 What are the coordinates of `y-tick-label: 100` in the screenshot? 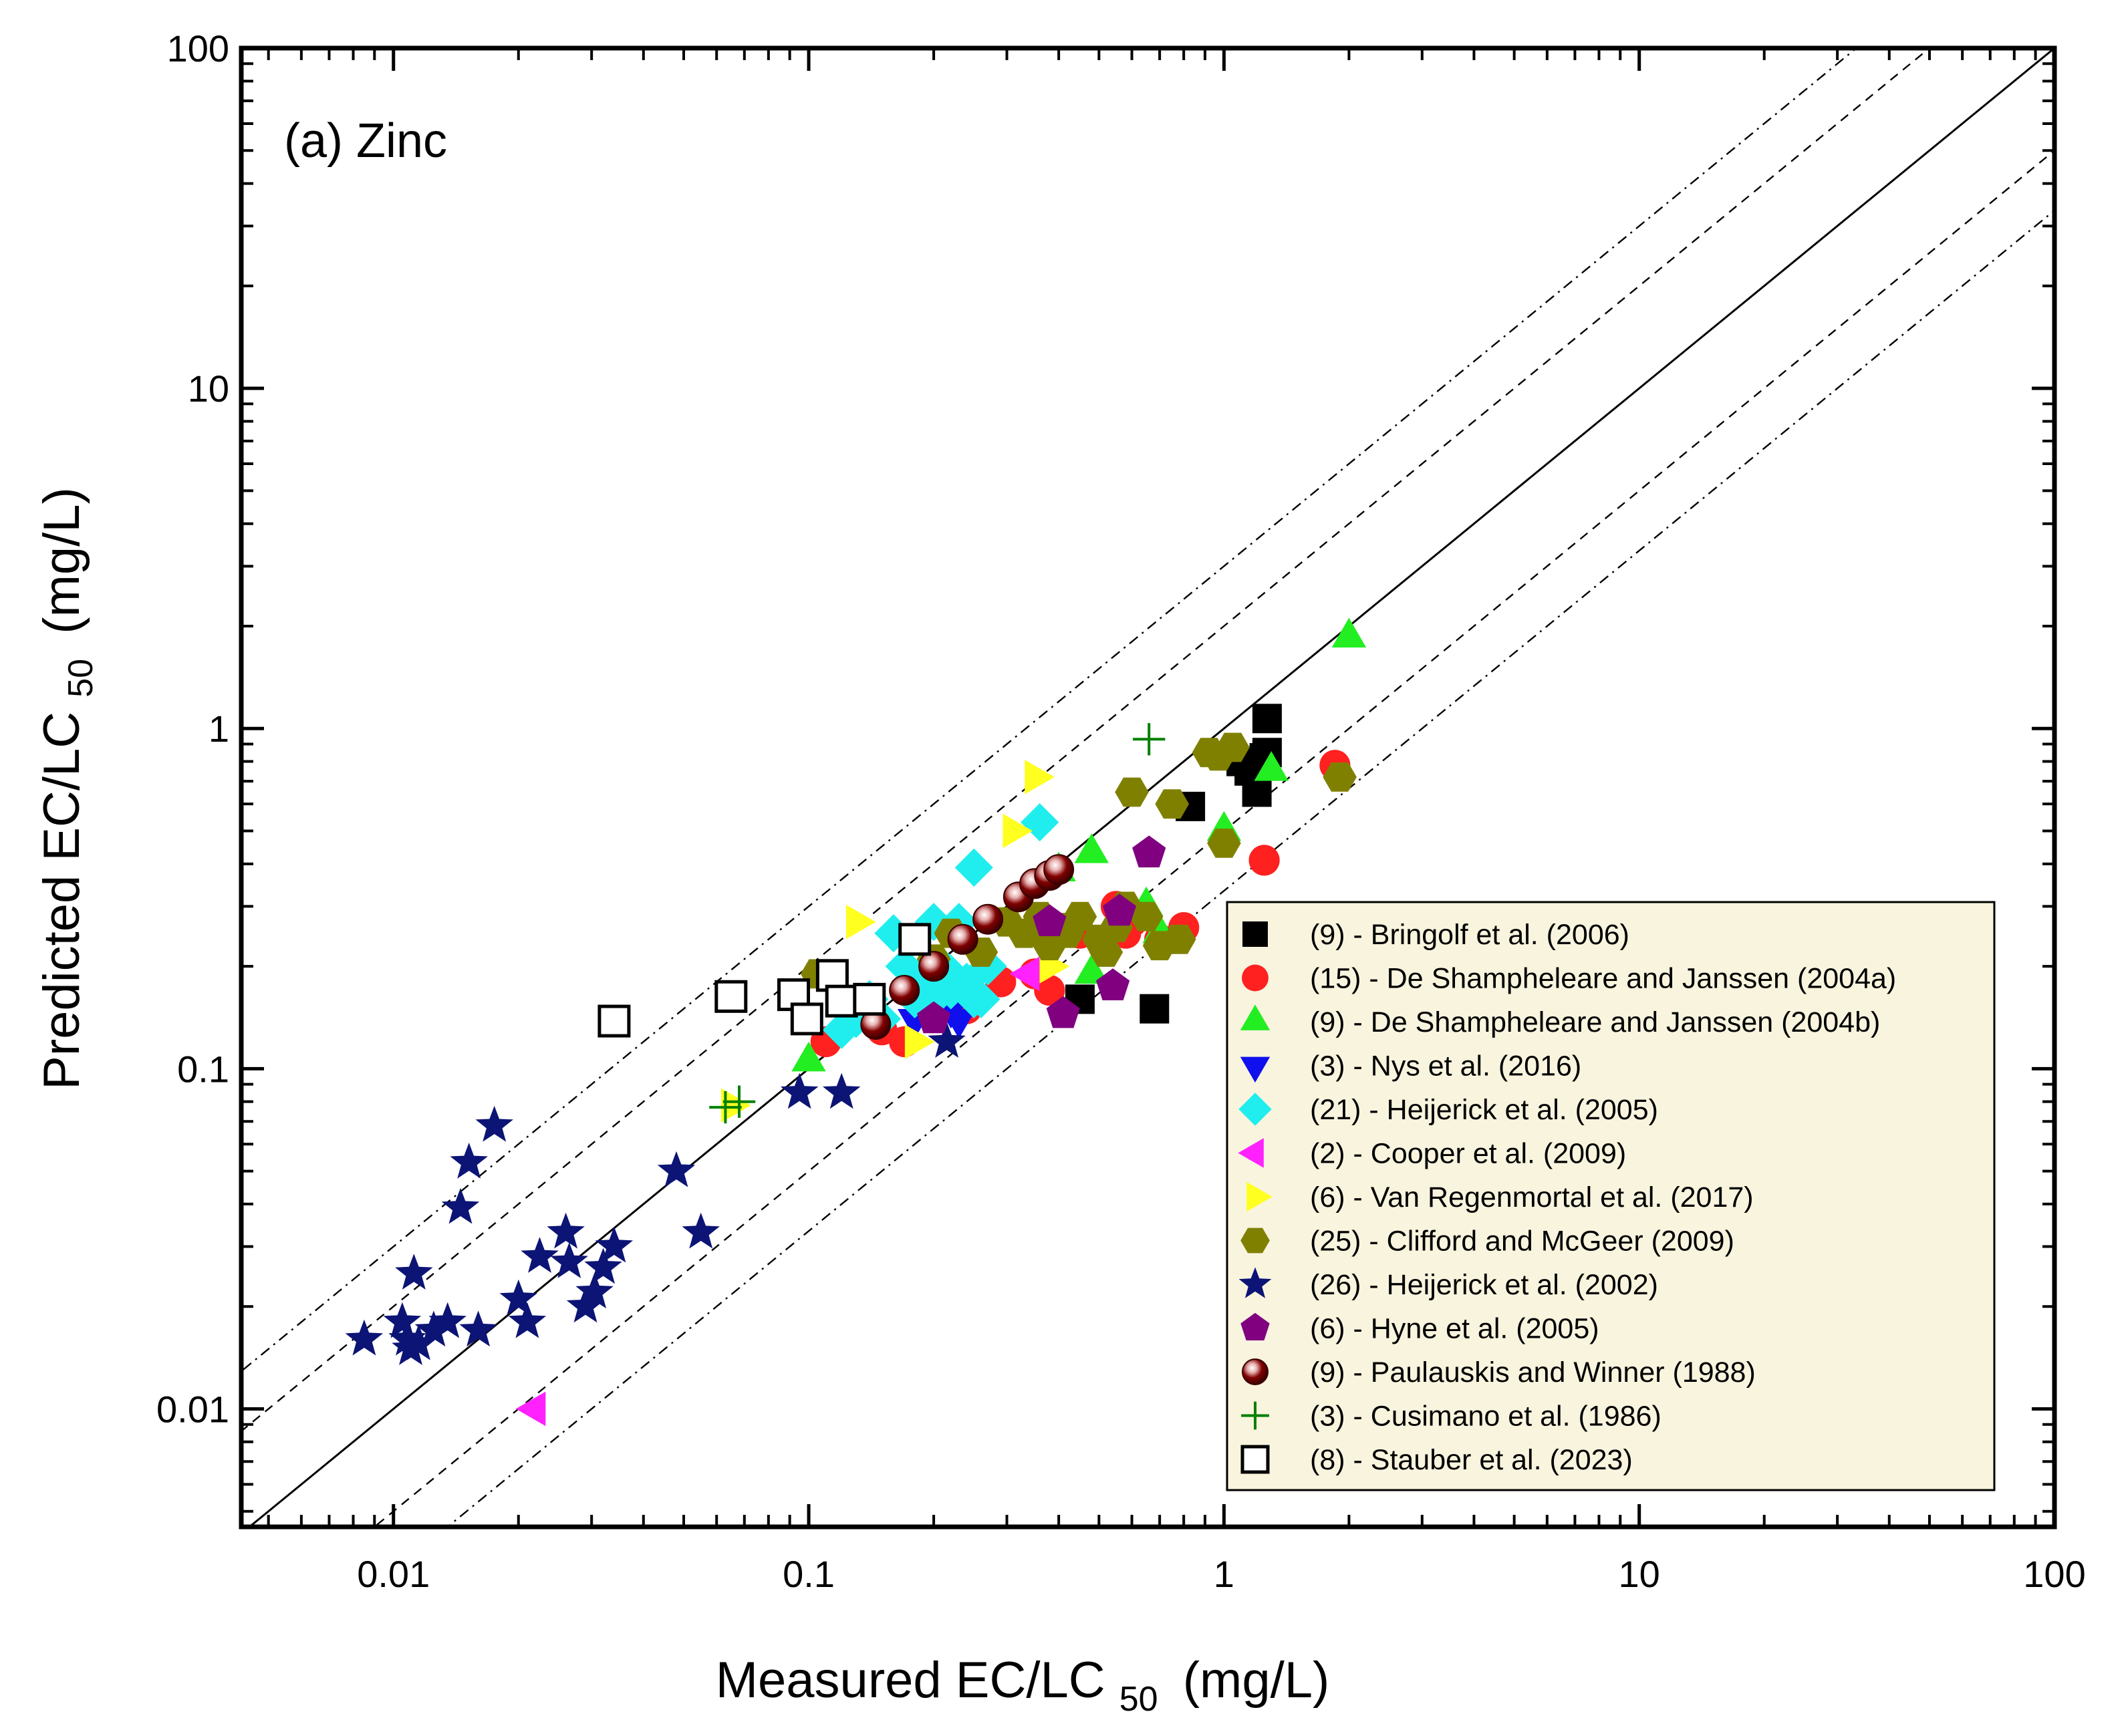 It's located at (198, 48).